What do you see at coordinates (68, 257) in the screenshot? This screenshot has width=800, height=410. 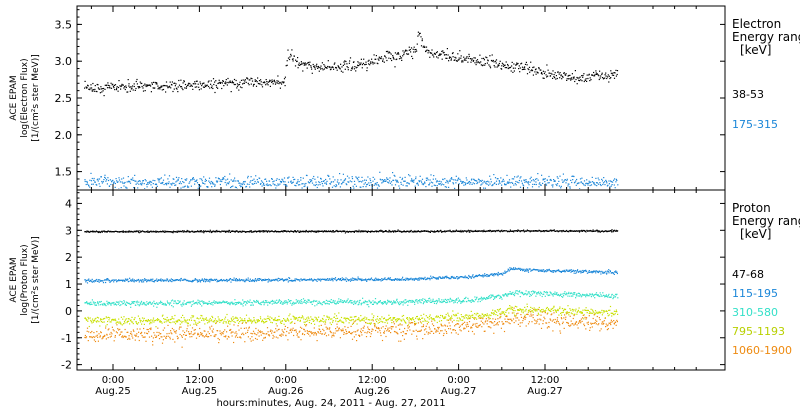 I see `proton-ytick-label: 2` at bounding box center [68, 257].